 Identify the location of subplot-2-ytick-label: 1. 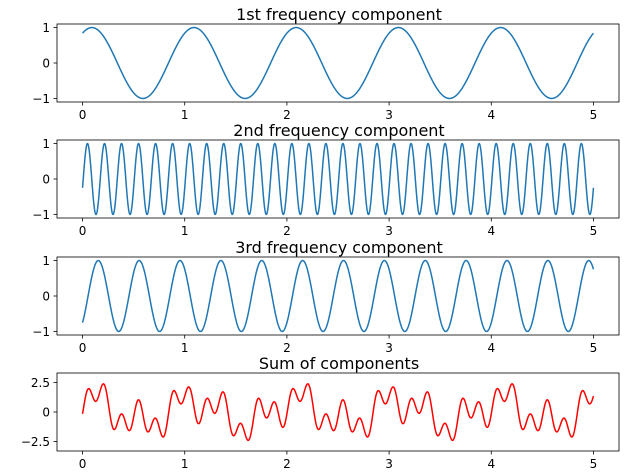
(46, 144).